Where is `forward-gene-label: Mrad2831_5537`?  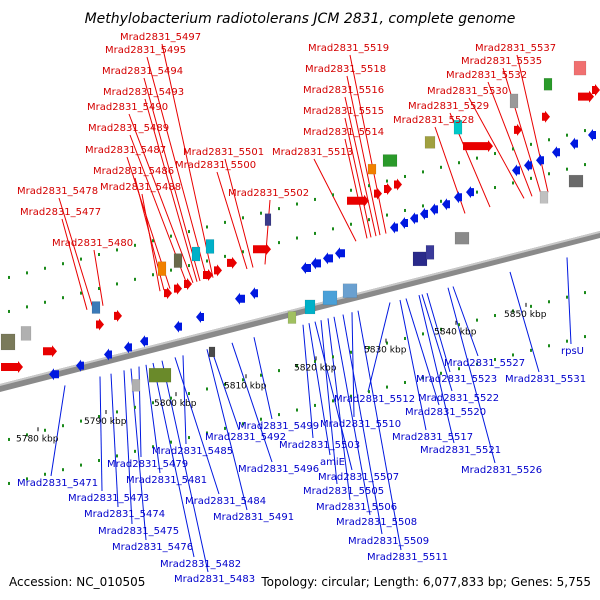
forward-gene-label: Mrad2831_5537 is located at coordinates (515, 48).